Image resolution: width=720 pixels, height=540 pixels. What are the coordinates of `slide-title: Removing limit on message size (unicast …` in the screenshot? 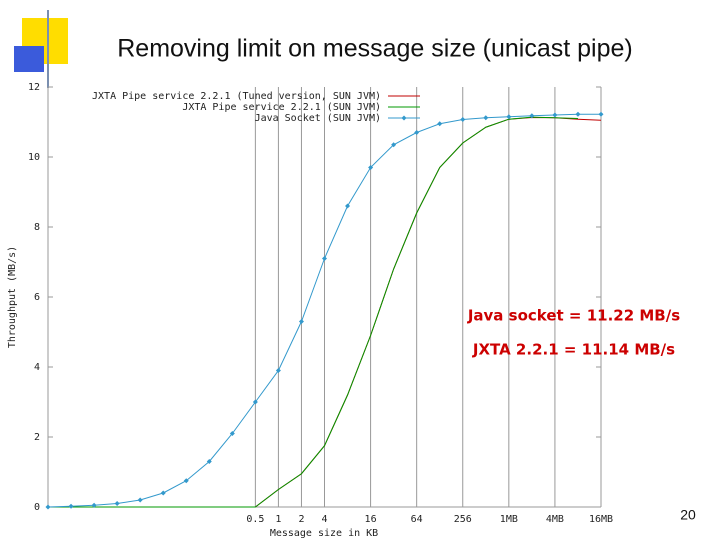 It's located at (375, 49).